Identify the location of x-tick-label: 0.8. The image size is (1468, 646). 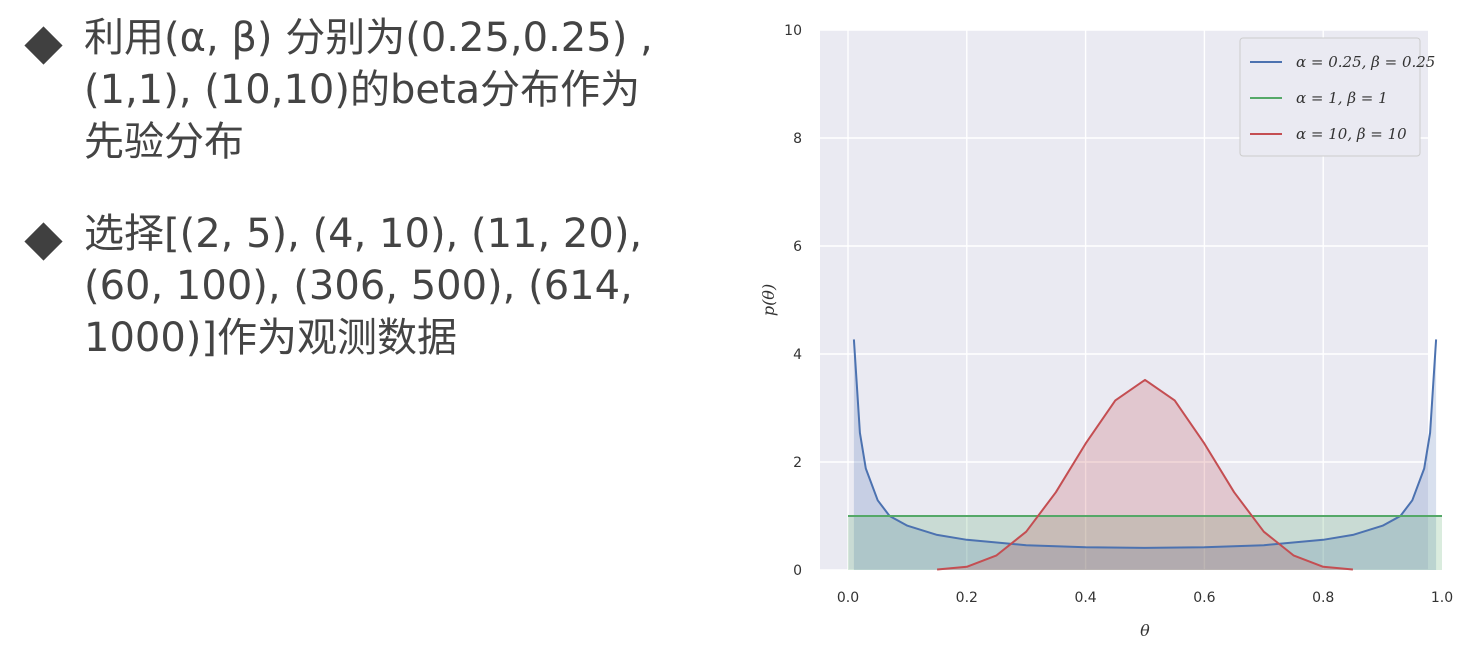
(1323, 598).